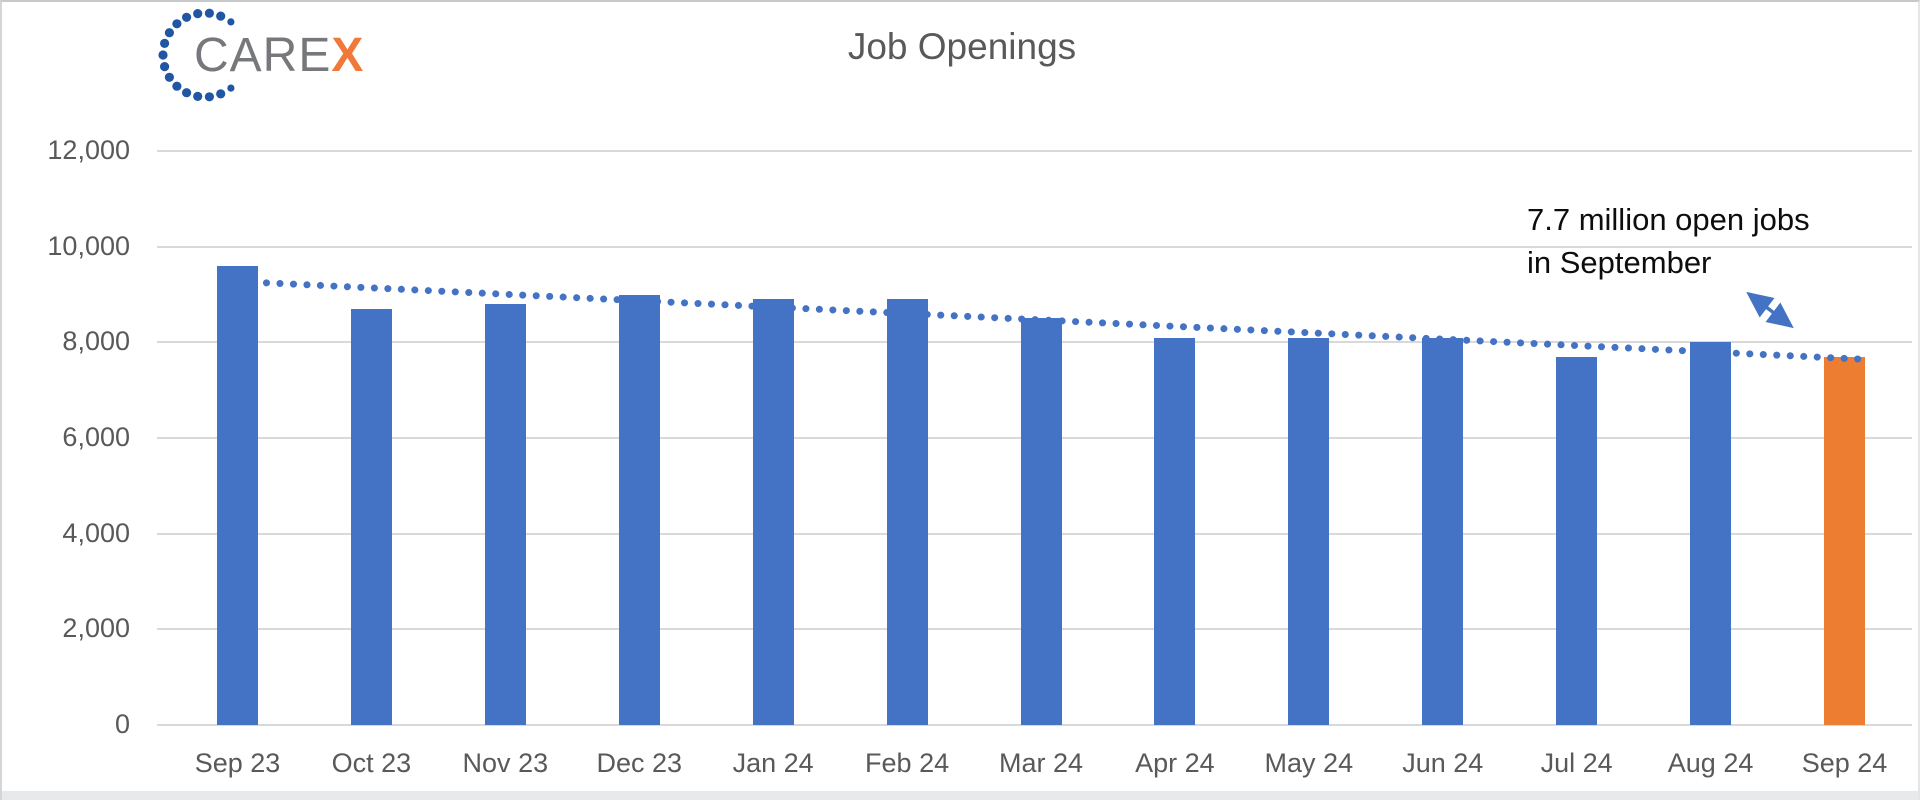 The image size is (1920, 800). What do you see at coordinates (348, 55) in the screenshot?
I see `logo-text-accent: X` at bounding box center [348, 55].